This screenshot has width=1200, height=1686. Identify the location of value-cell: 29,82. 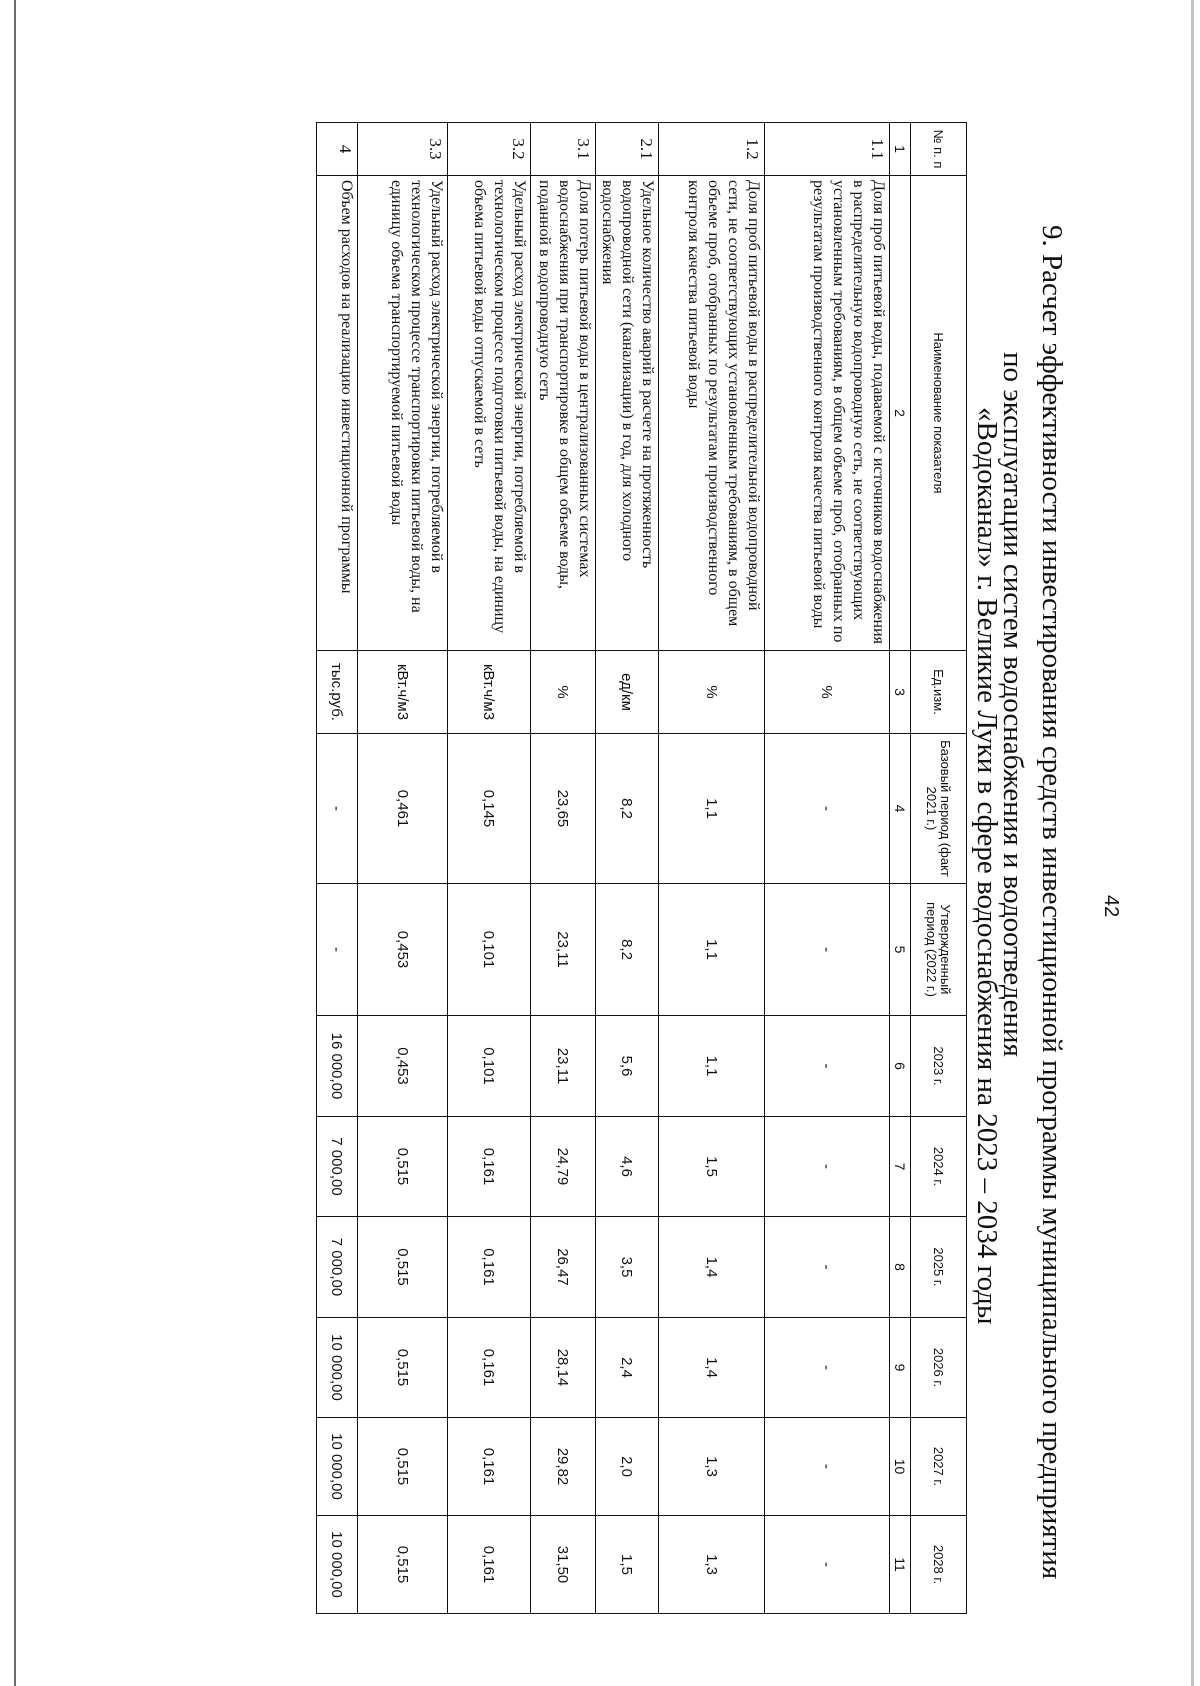
(563, 1466).